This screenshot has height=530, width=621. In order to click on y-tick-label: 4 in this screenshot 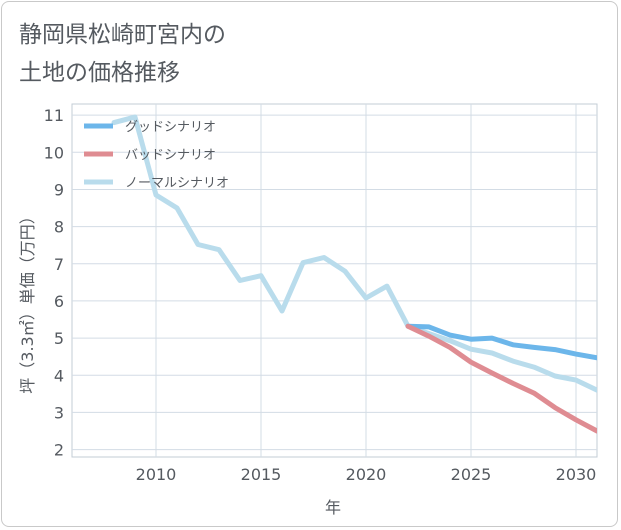, I will do `click(59, 375)`.